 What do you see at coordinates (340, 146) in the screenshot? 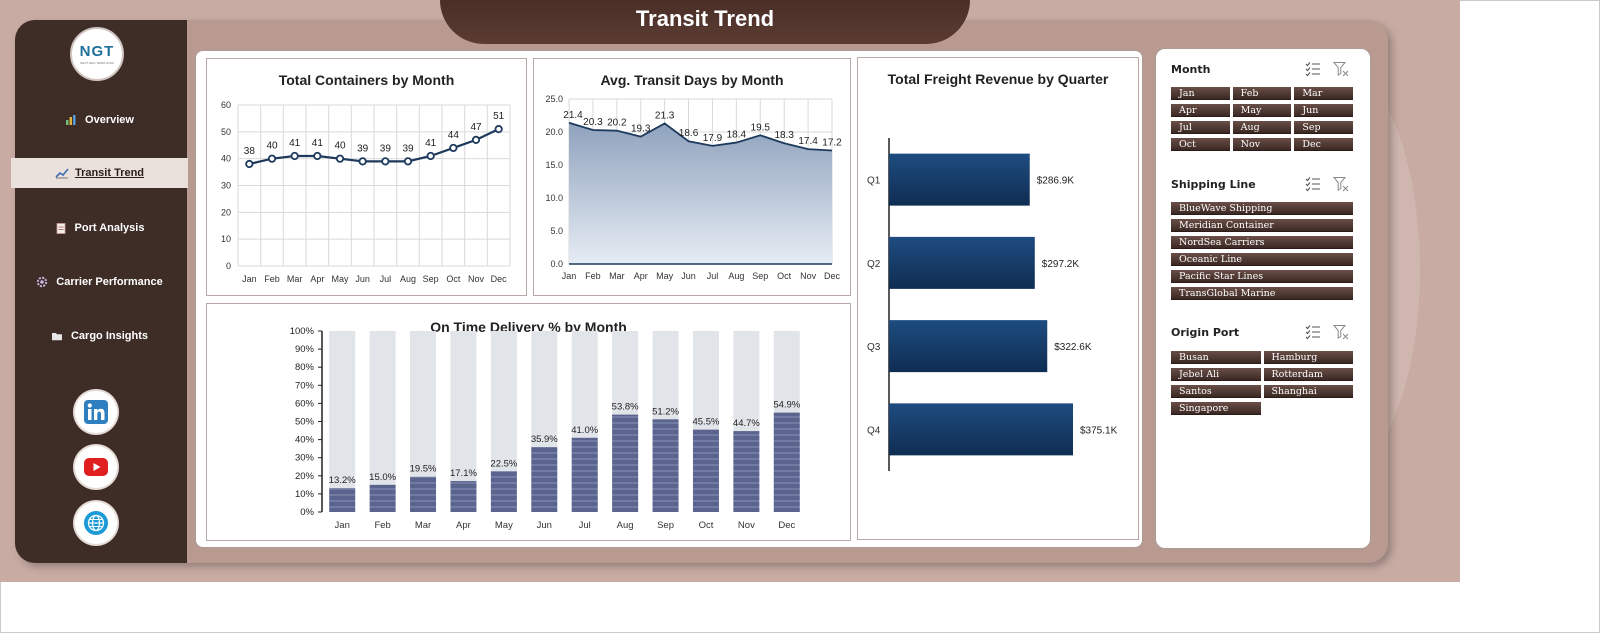
I see `data-label: 40` at bounding box center [340, 146].